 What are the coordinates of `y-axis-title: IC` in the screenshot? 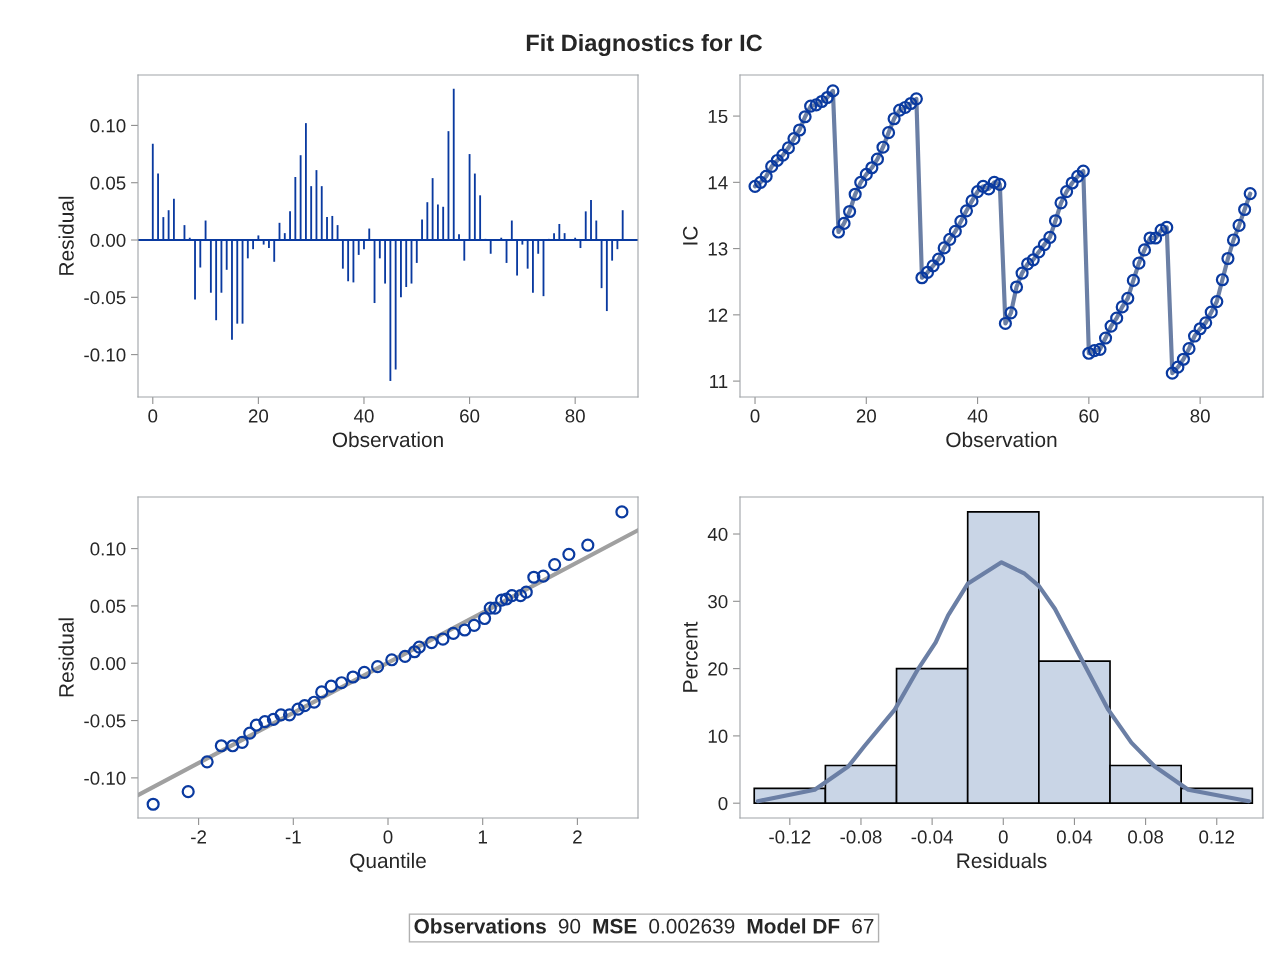 It's located at (690, 235).